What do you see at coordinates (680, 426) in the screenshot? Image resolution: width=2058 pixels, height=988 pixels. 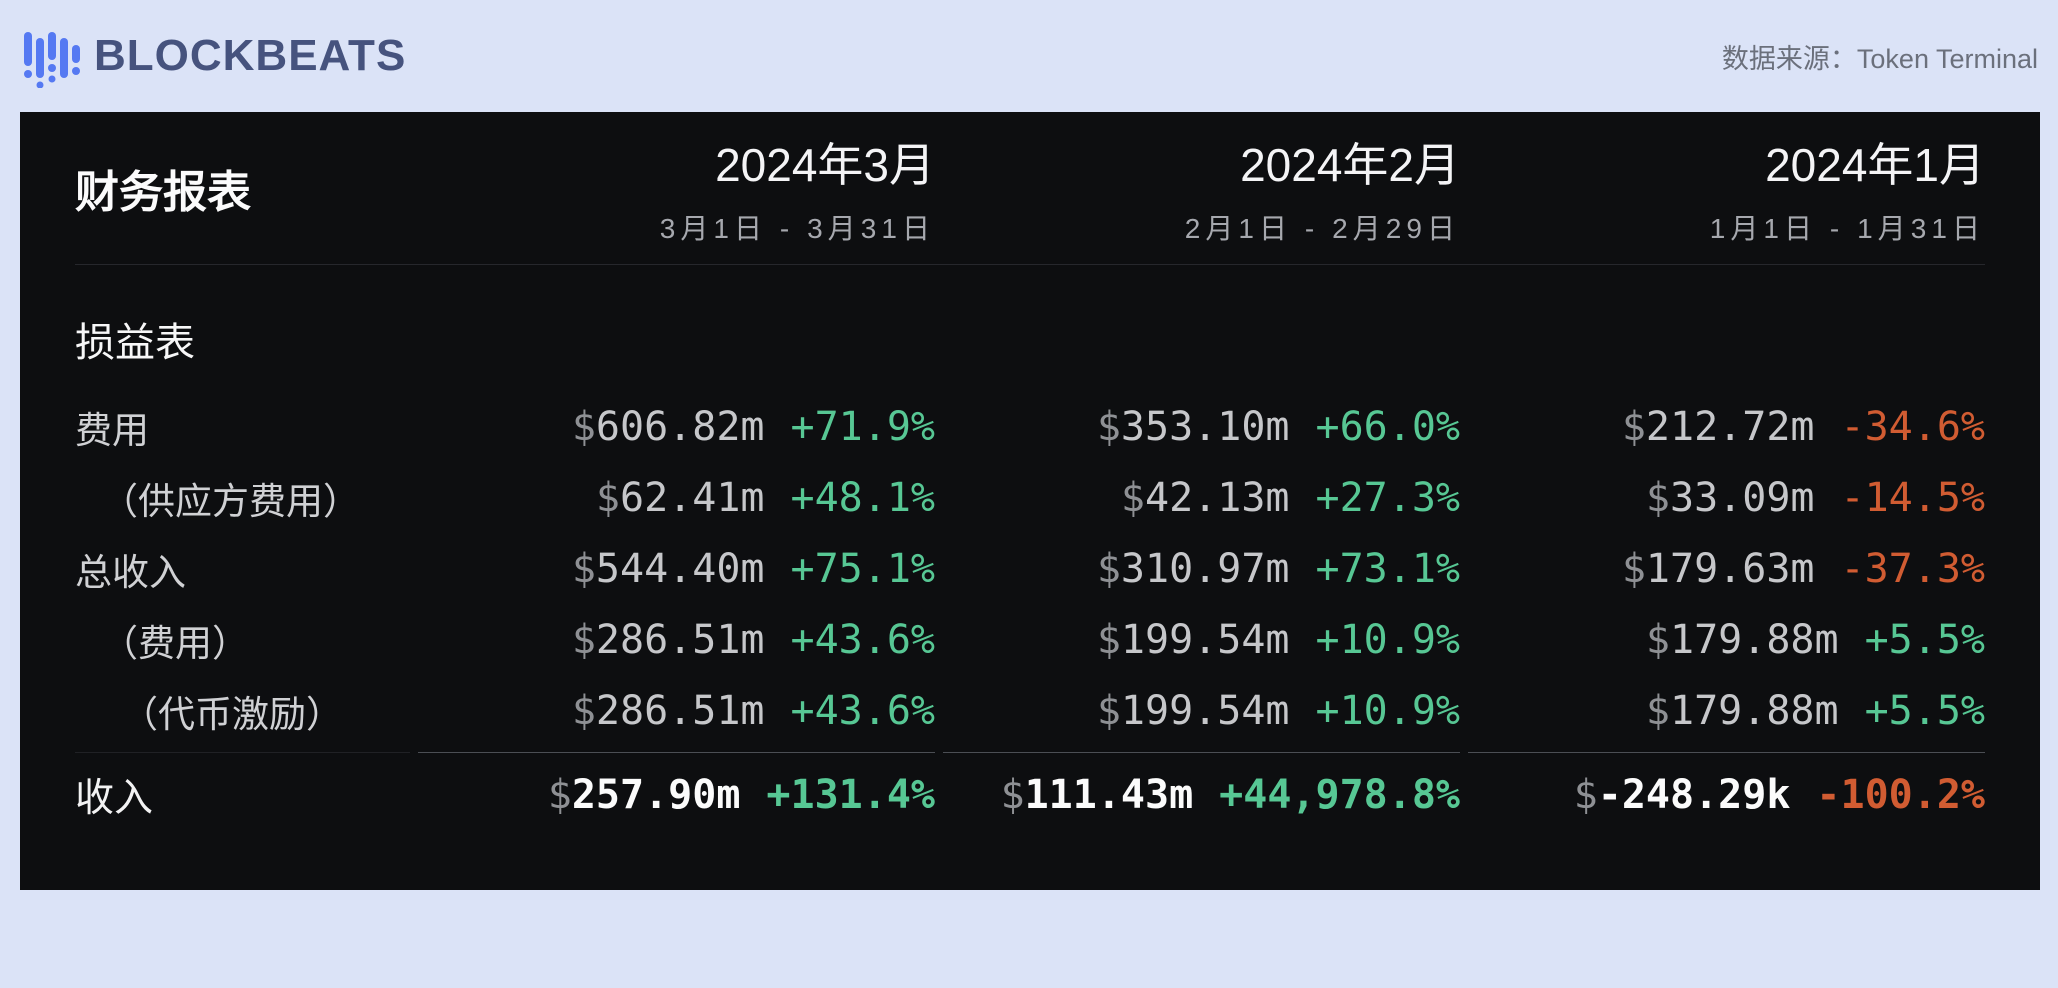 I see `amount-value: 606.82m` at bounding box center [680, 426].